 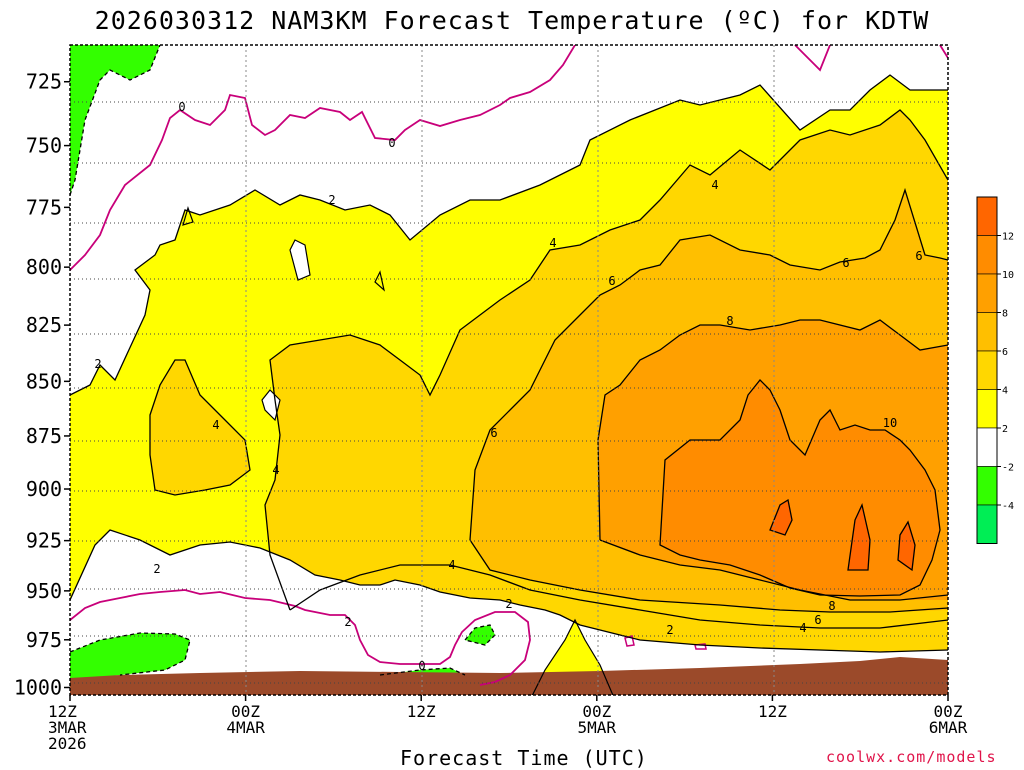 I want to click on y-tick-label: 825, so click(x=44, y=325).